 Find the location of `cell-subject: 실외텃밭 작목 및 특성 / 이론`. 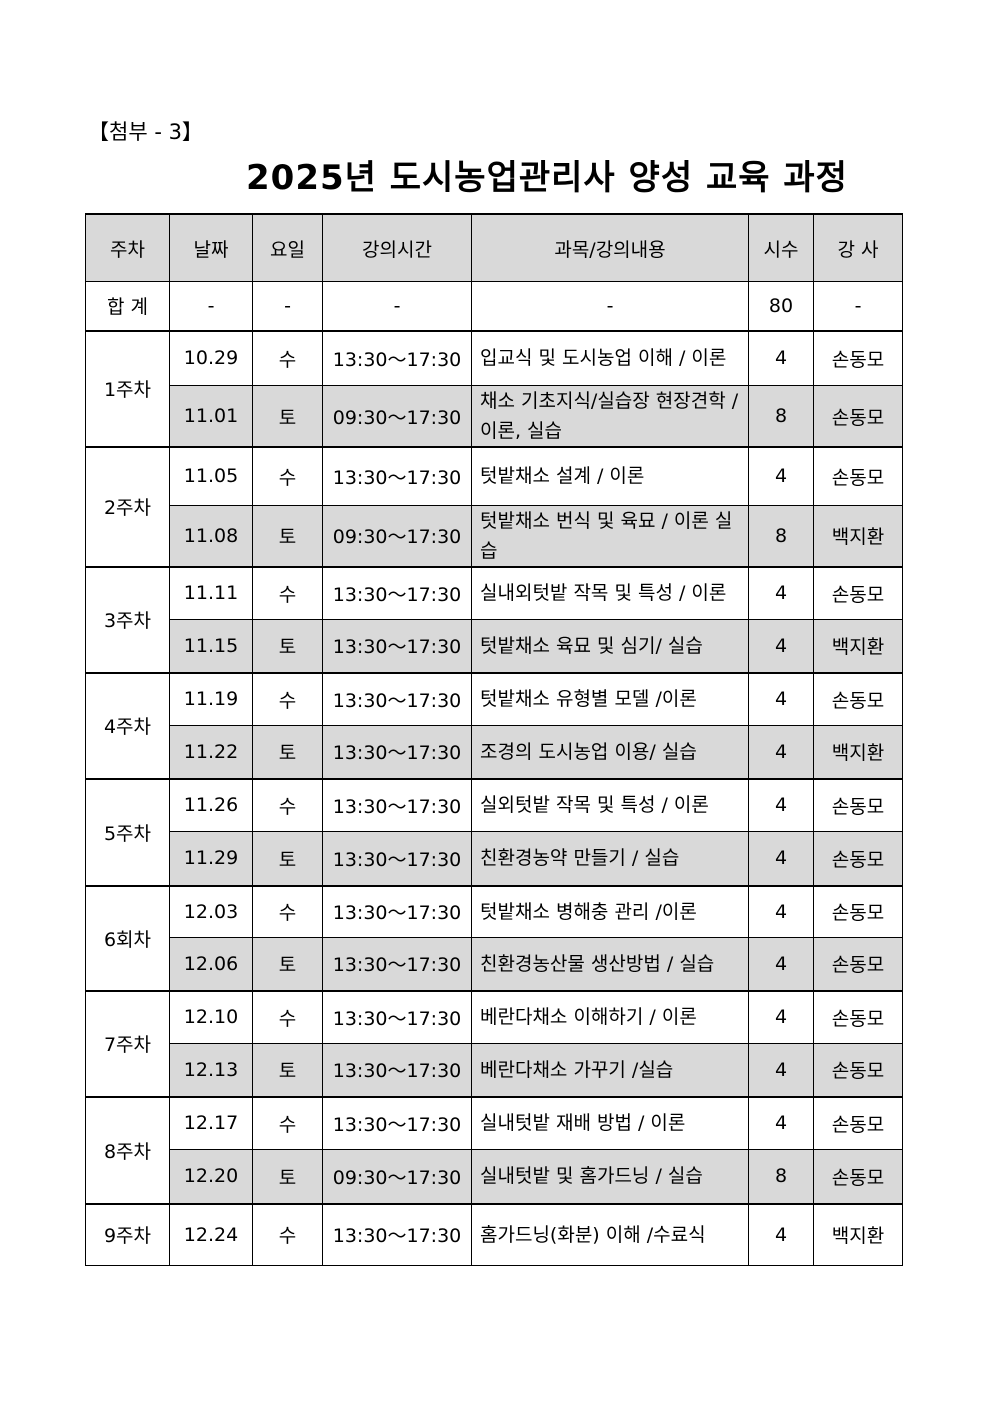

cell-subject: 실외텃밭 작목 및 특성 / 이론 is located at coordinates (610, 804).